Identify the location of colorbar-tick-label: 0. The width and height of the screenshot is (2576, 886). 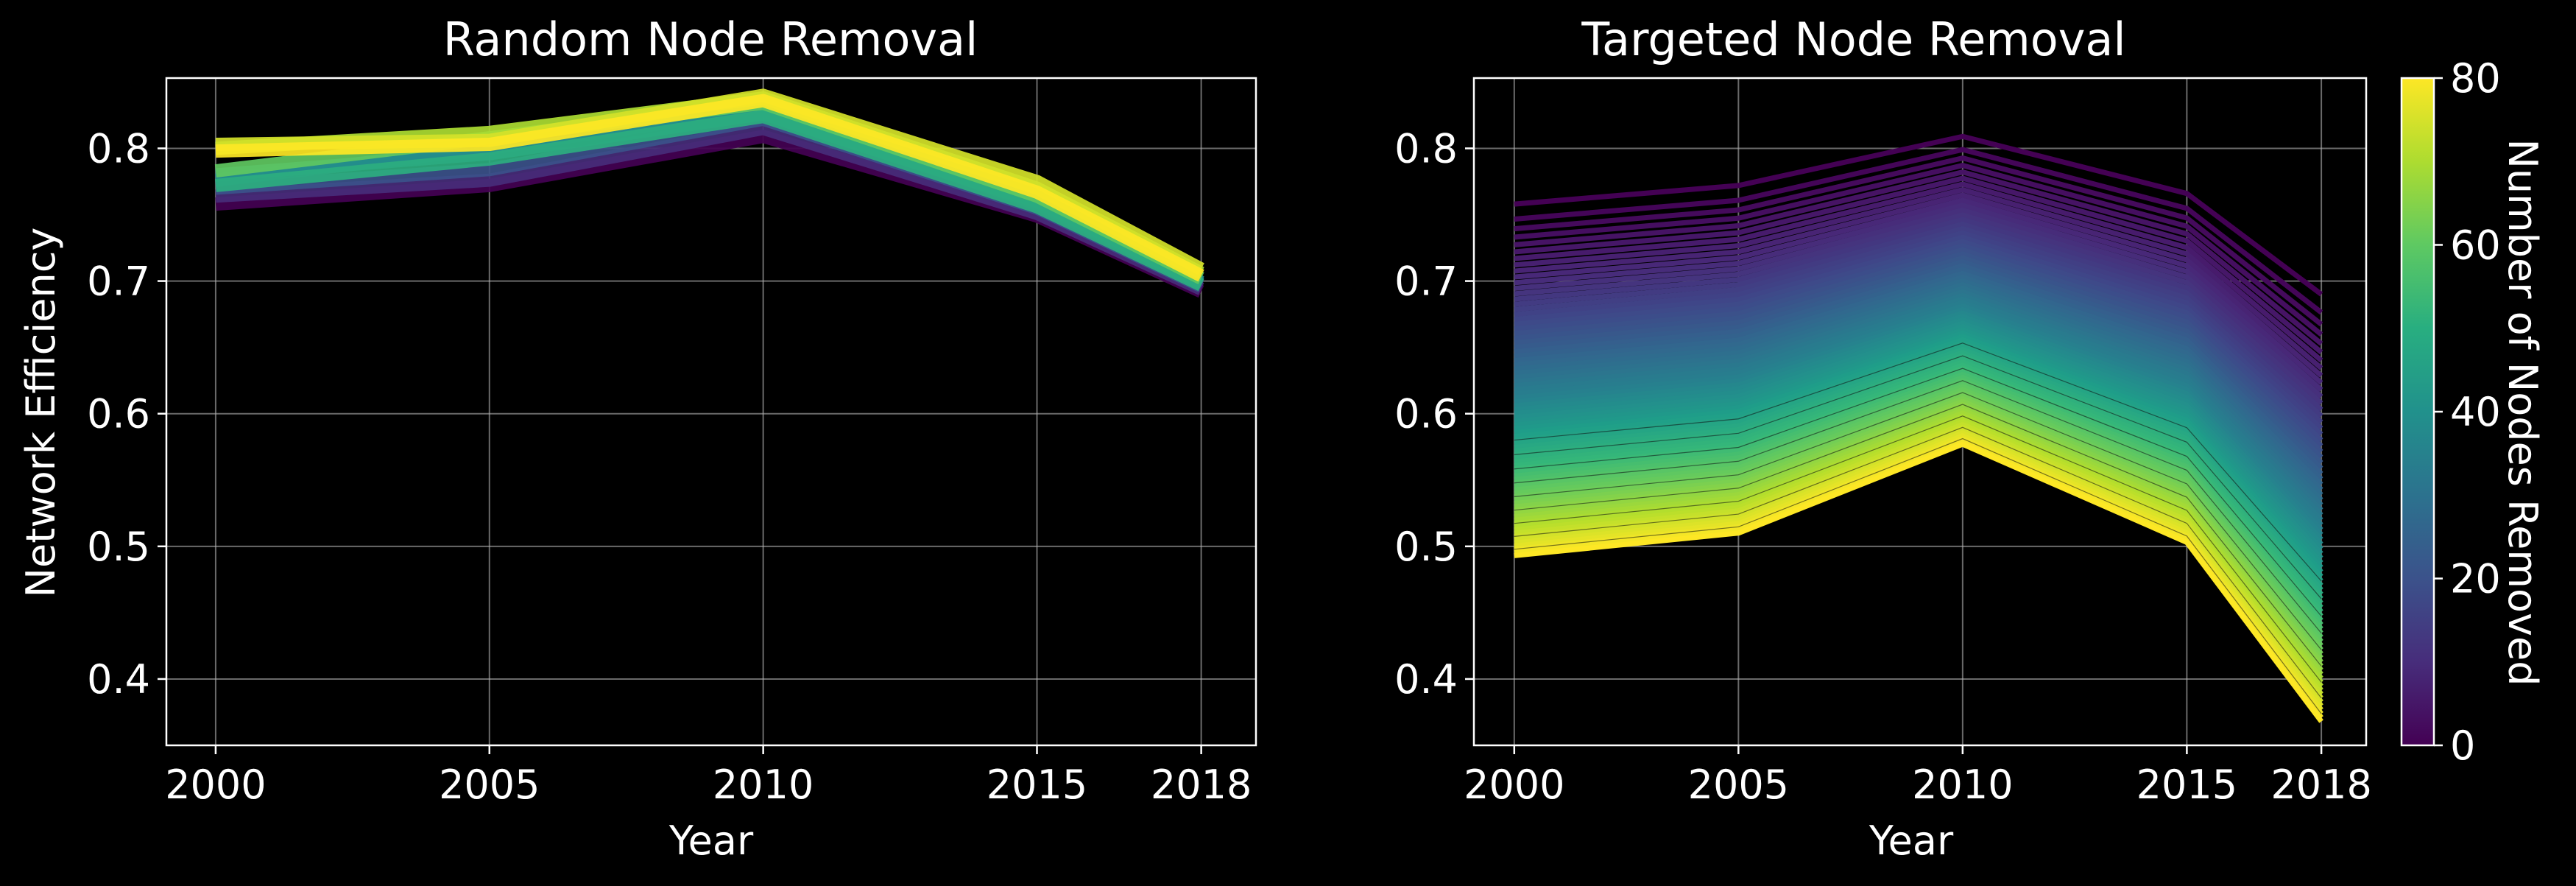
(2462, 745).